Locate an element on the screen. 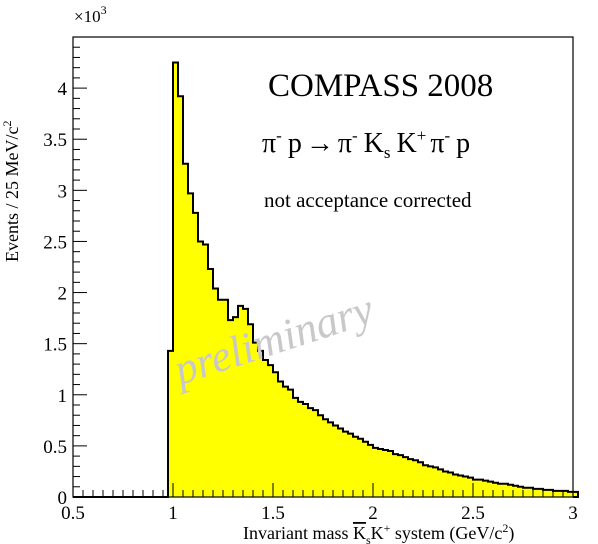 This screenshot has height=544, width=598. reaction-ks: K is located at coordinates (374, 143).